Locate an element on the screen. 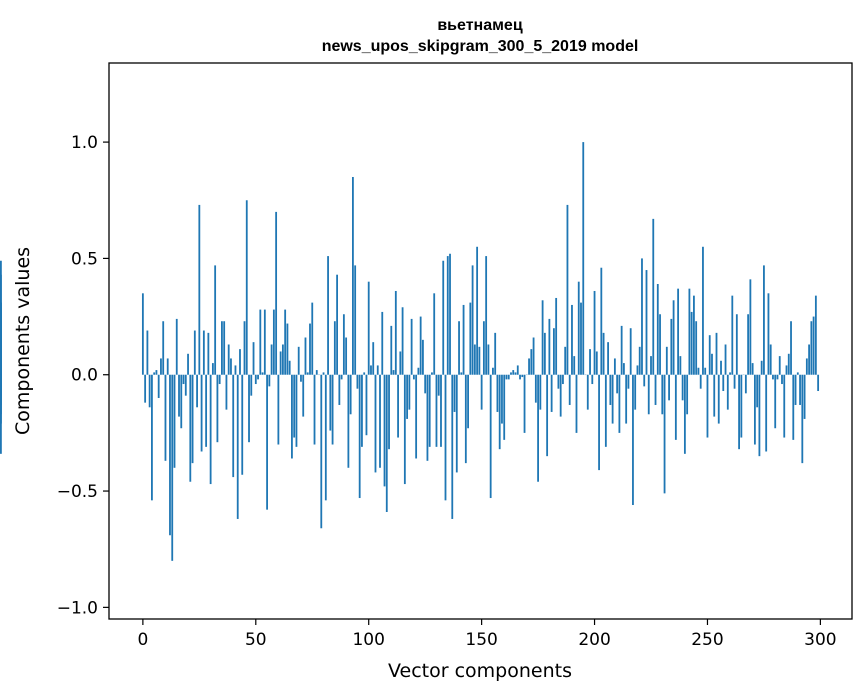 The height and width of the screenshot is (696, 867). x-axis-label: Vector components is located at coordinates (480, 671).